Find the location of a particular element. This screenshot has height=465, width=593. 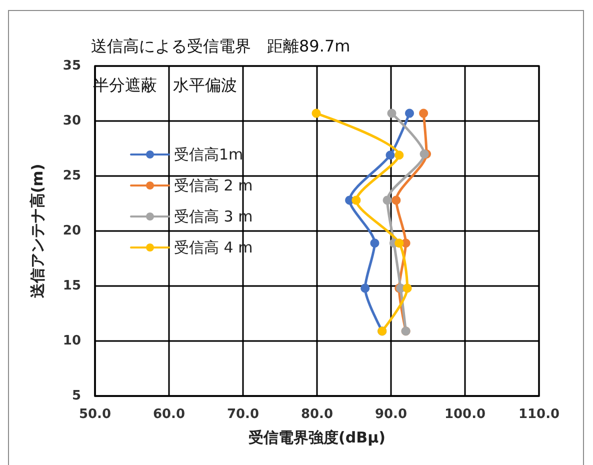

x-tick-label: 100.0 is located at coordinates (465, 414).